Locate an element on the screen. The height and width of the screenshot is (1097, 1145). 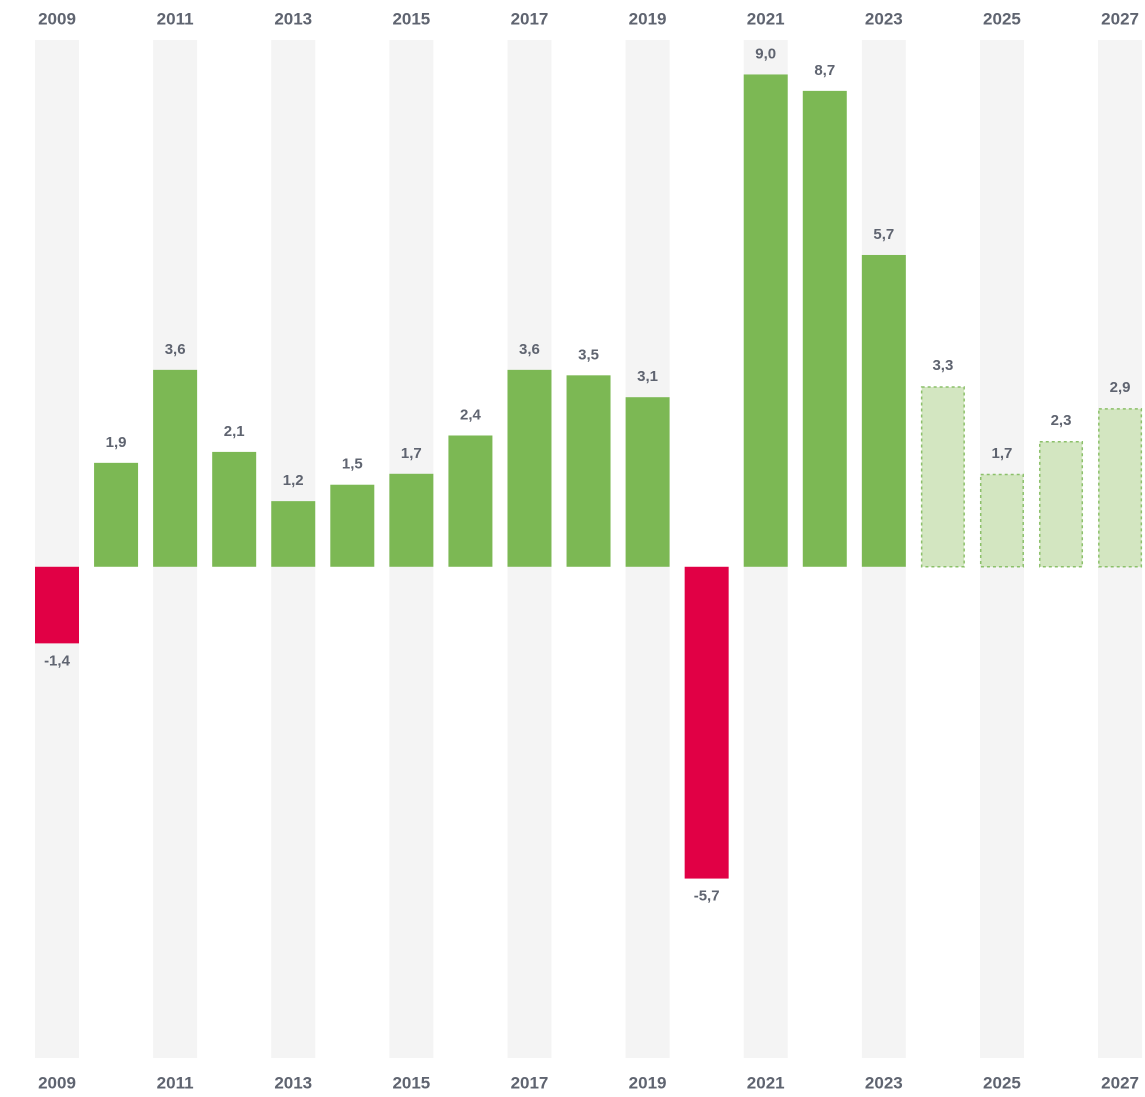
x-tick-label-top: 2019 is located at coordinates (648, 18).